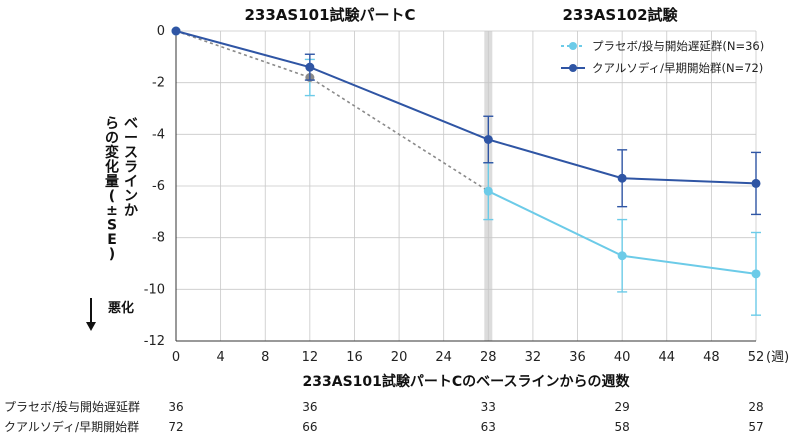  I want to click on section-title-left: 233AS101試験パートC, so click(329, 15).